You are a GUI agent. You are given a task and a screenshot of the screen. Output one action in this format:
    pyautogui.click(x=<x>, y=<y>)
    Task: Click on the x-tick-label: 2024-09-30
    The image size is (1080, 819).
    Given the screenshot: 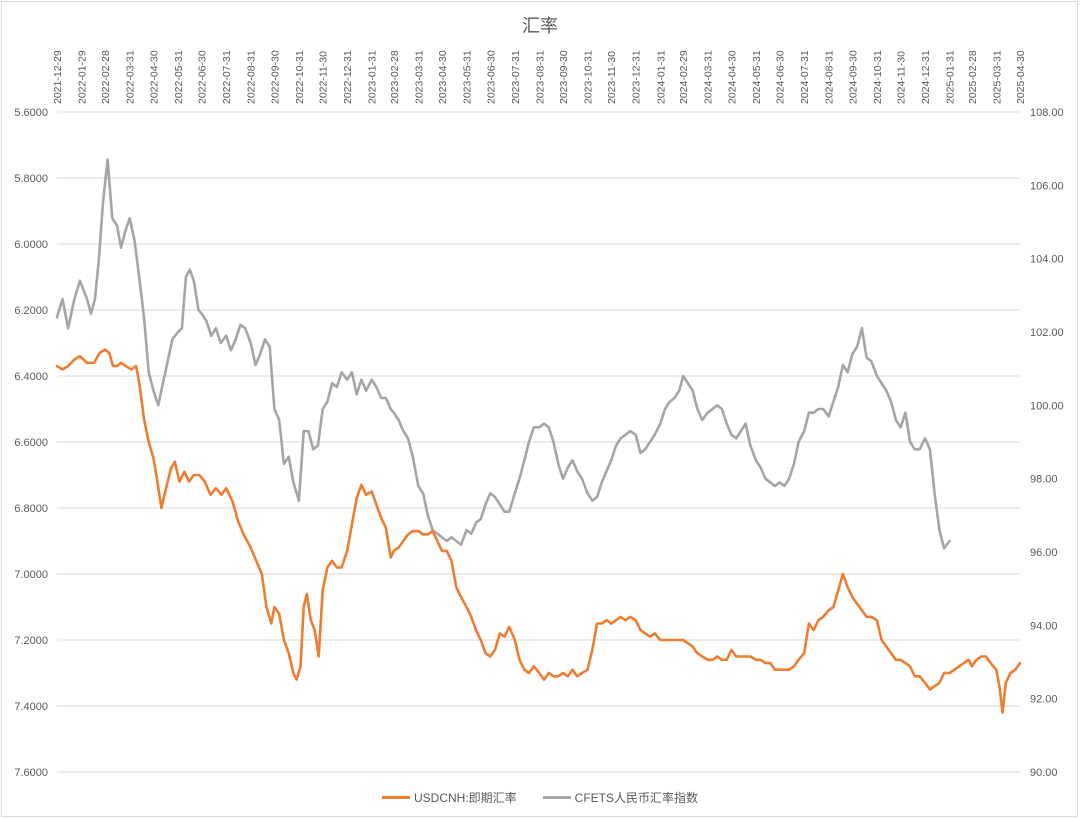 What is the action you would take?
    pyautogui.click(x=853, y=77)
    